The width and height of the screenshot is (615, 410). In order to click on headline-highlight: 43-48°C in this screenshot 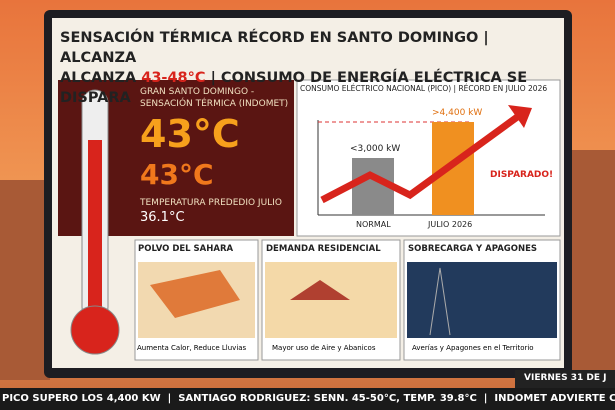, I will do `click(173, 78)`.